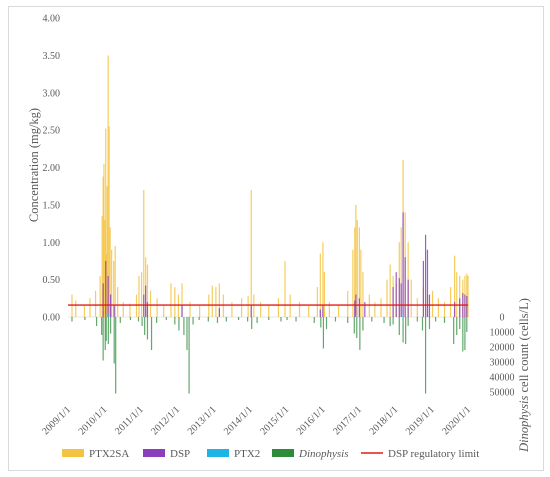  What do you see at coordinates (502, 393) in the screenshot?
I see `y2-tick-label: 50000` at bounding box center [502, 393].